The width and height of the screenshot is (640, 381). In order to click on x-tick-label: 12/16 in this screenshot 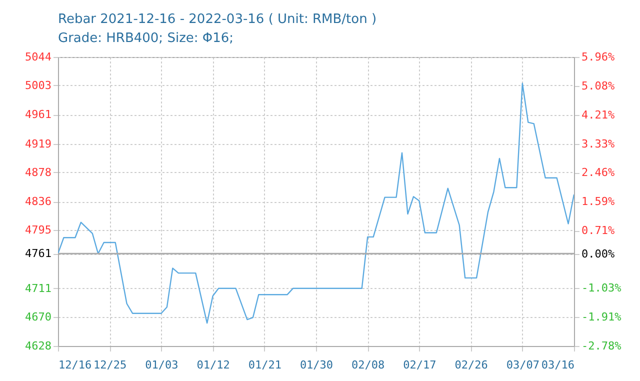, I will do `click(75, 365)`.